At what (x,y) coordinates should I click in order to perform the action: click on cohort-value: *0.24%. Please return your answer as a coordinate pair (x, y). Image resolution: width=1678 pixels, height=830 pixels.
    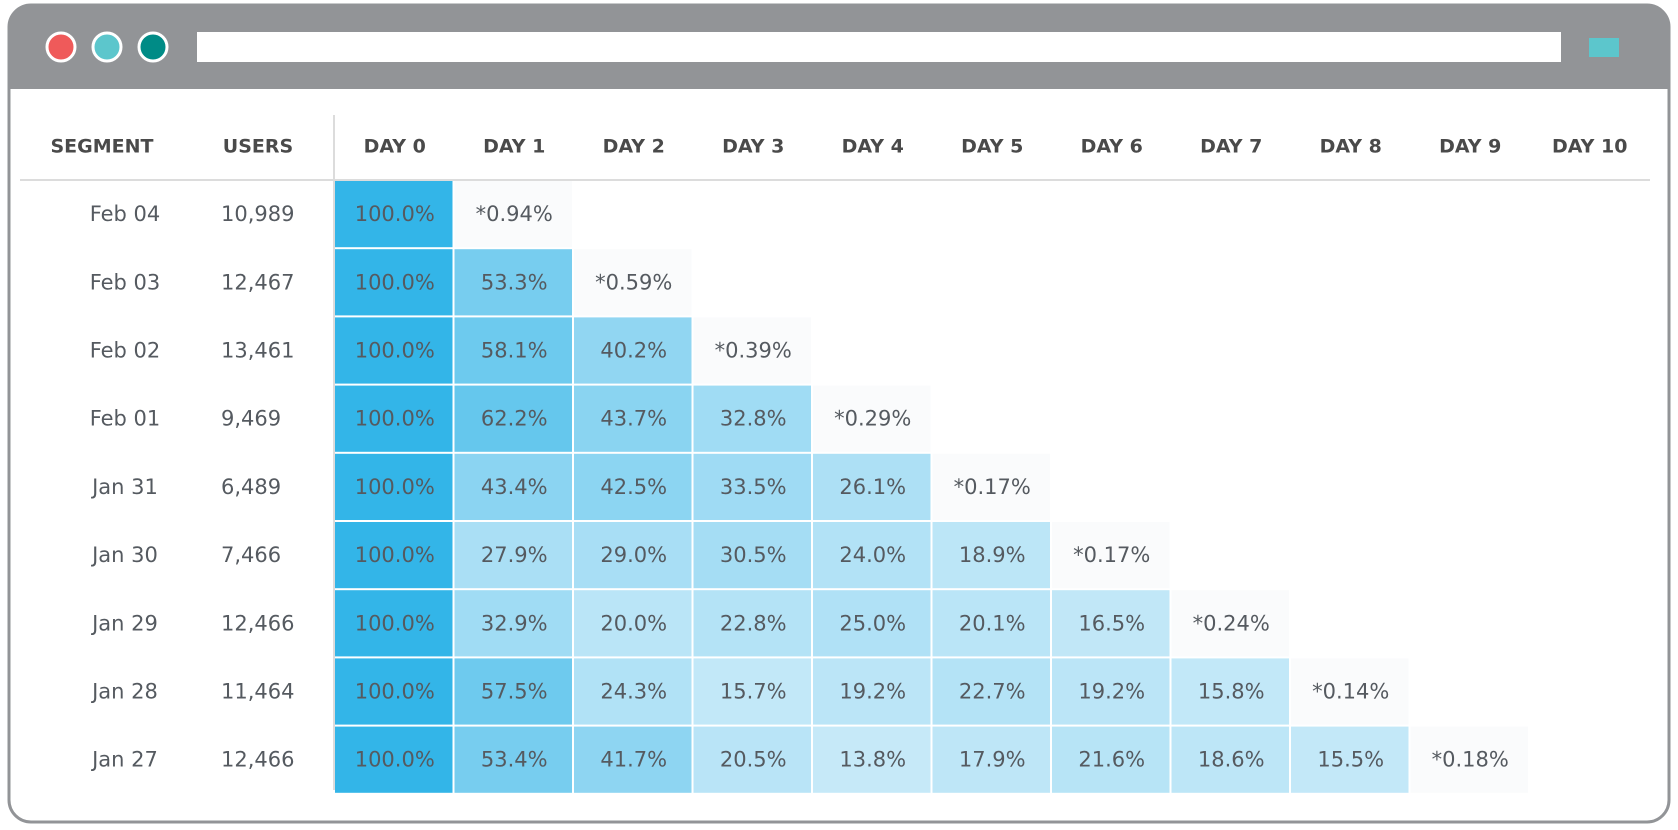
    Looking at the image, I should click on (1231, 623).